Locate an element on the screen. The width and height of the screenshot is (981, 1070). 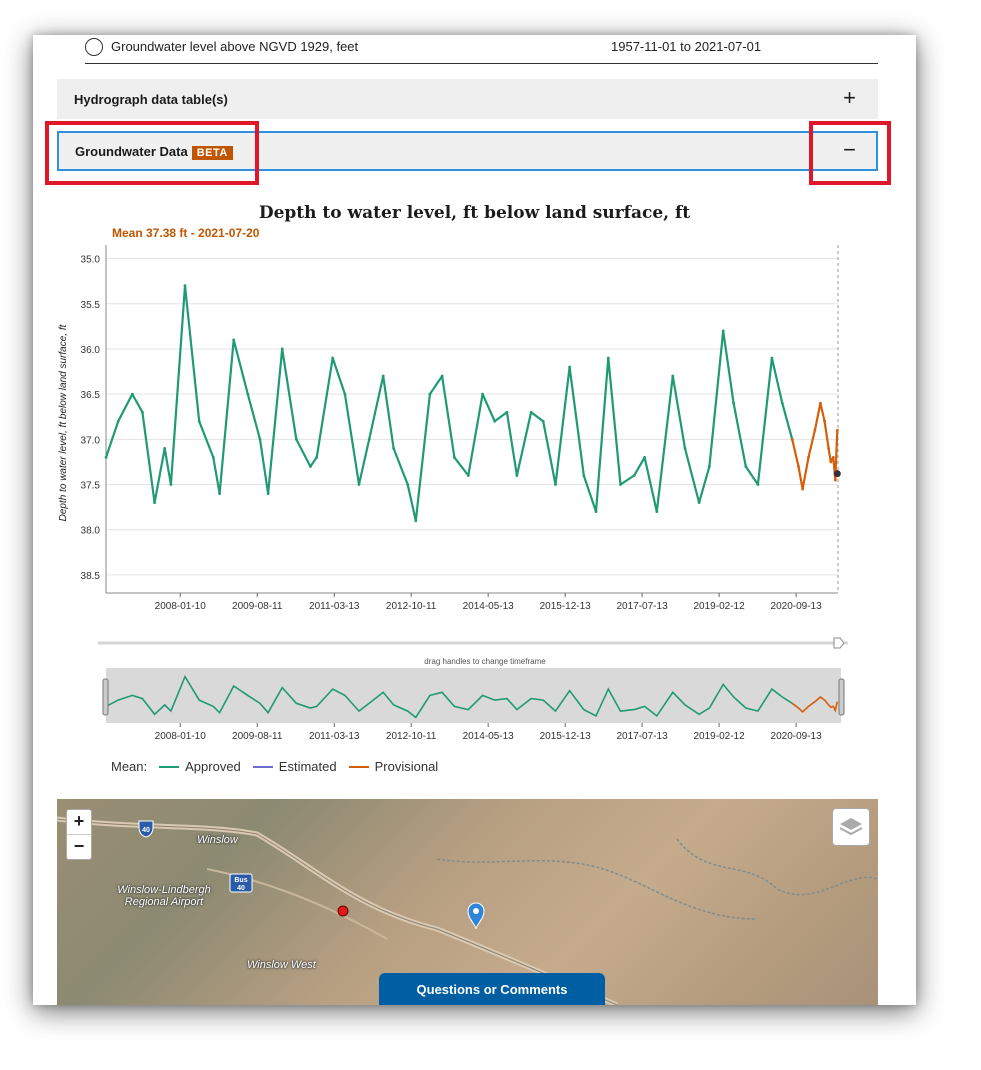
layers-icon is located at coordinates (851, 827).